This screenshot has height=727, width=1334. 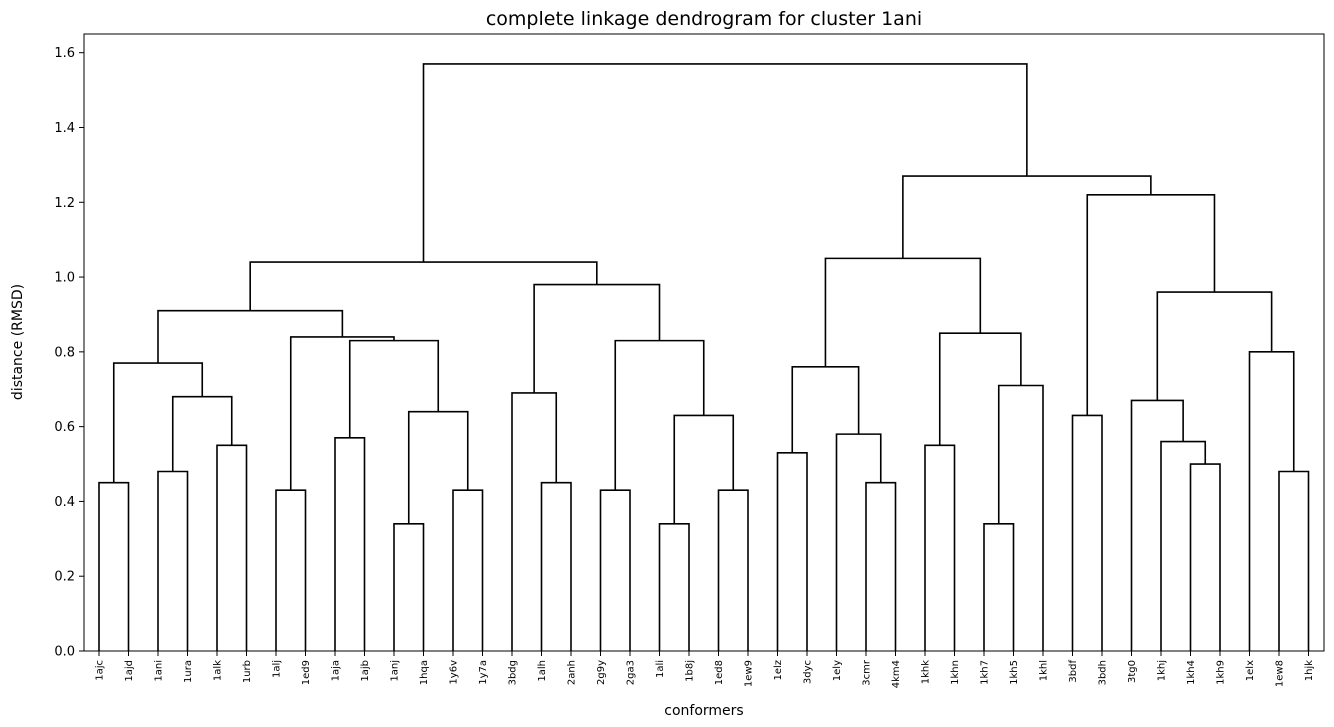 What do you see at coordinates (719, 672) in the screenshot?
I see `leaf-label-1ed8: 1ed8` at bounding box center [719, 672].